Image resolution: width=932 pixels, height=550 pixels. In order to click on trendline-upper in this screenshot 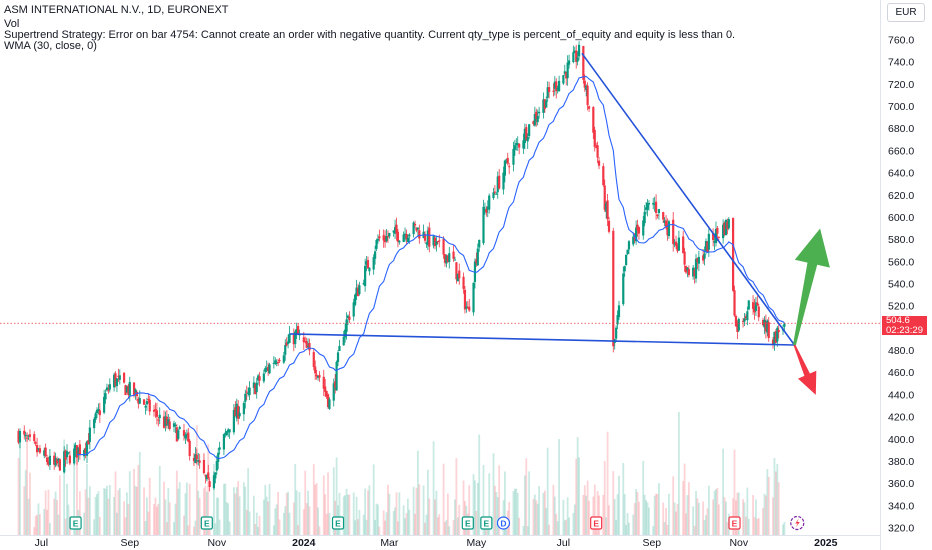, I will do `click(688, 199)`.